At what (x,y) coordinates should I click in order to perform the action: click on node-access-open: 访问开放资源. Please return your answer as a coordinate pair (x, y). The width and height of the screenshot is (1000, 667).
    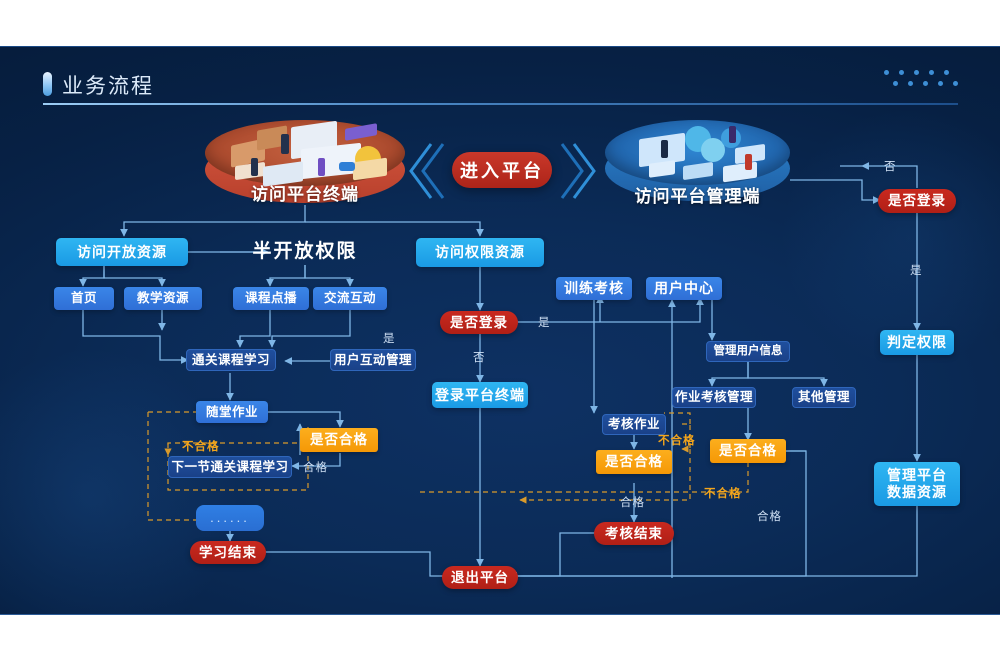
    Looking at the image, I should click on (122, 252).